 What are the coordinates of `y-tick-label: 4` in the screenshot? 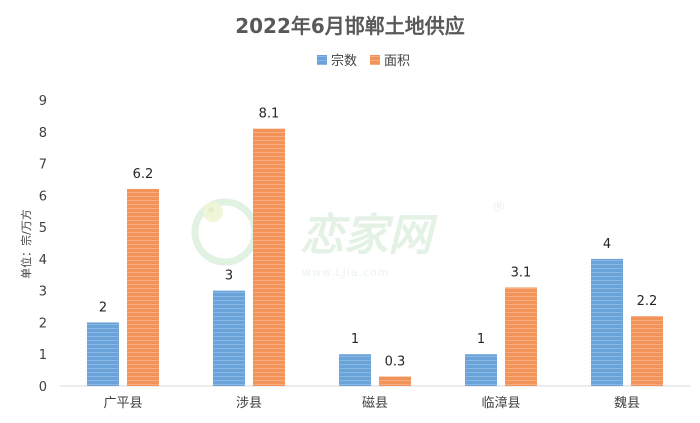 It's located at (43, 260).